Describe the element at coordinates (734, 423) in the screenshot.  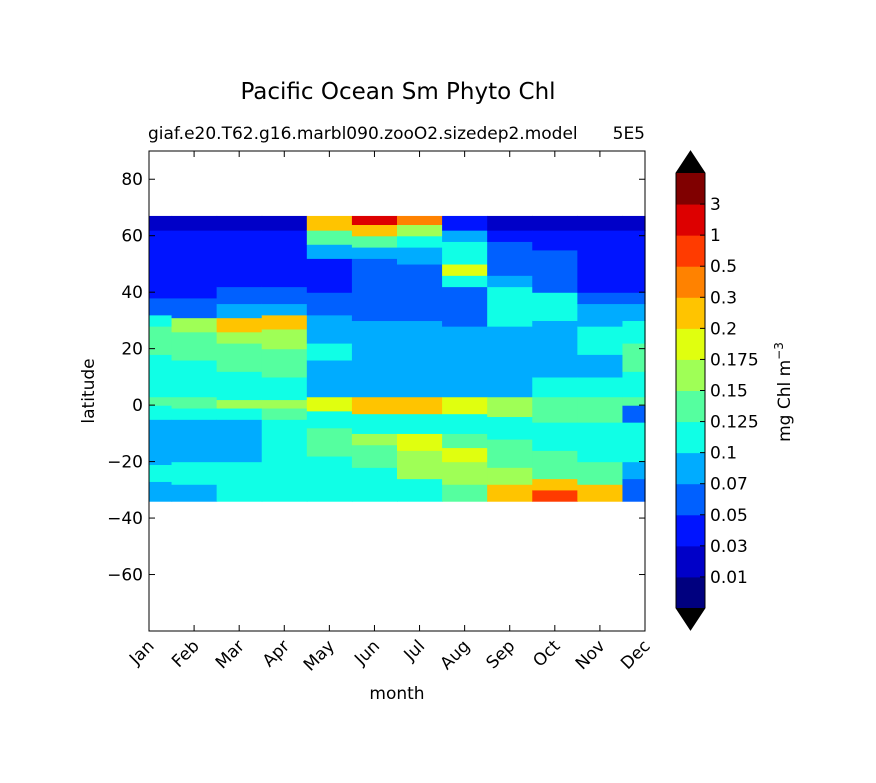
I see `colorbar-tick-label: 0.125` at that location.